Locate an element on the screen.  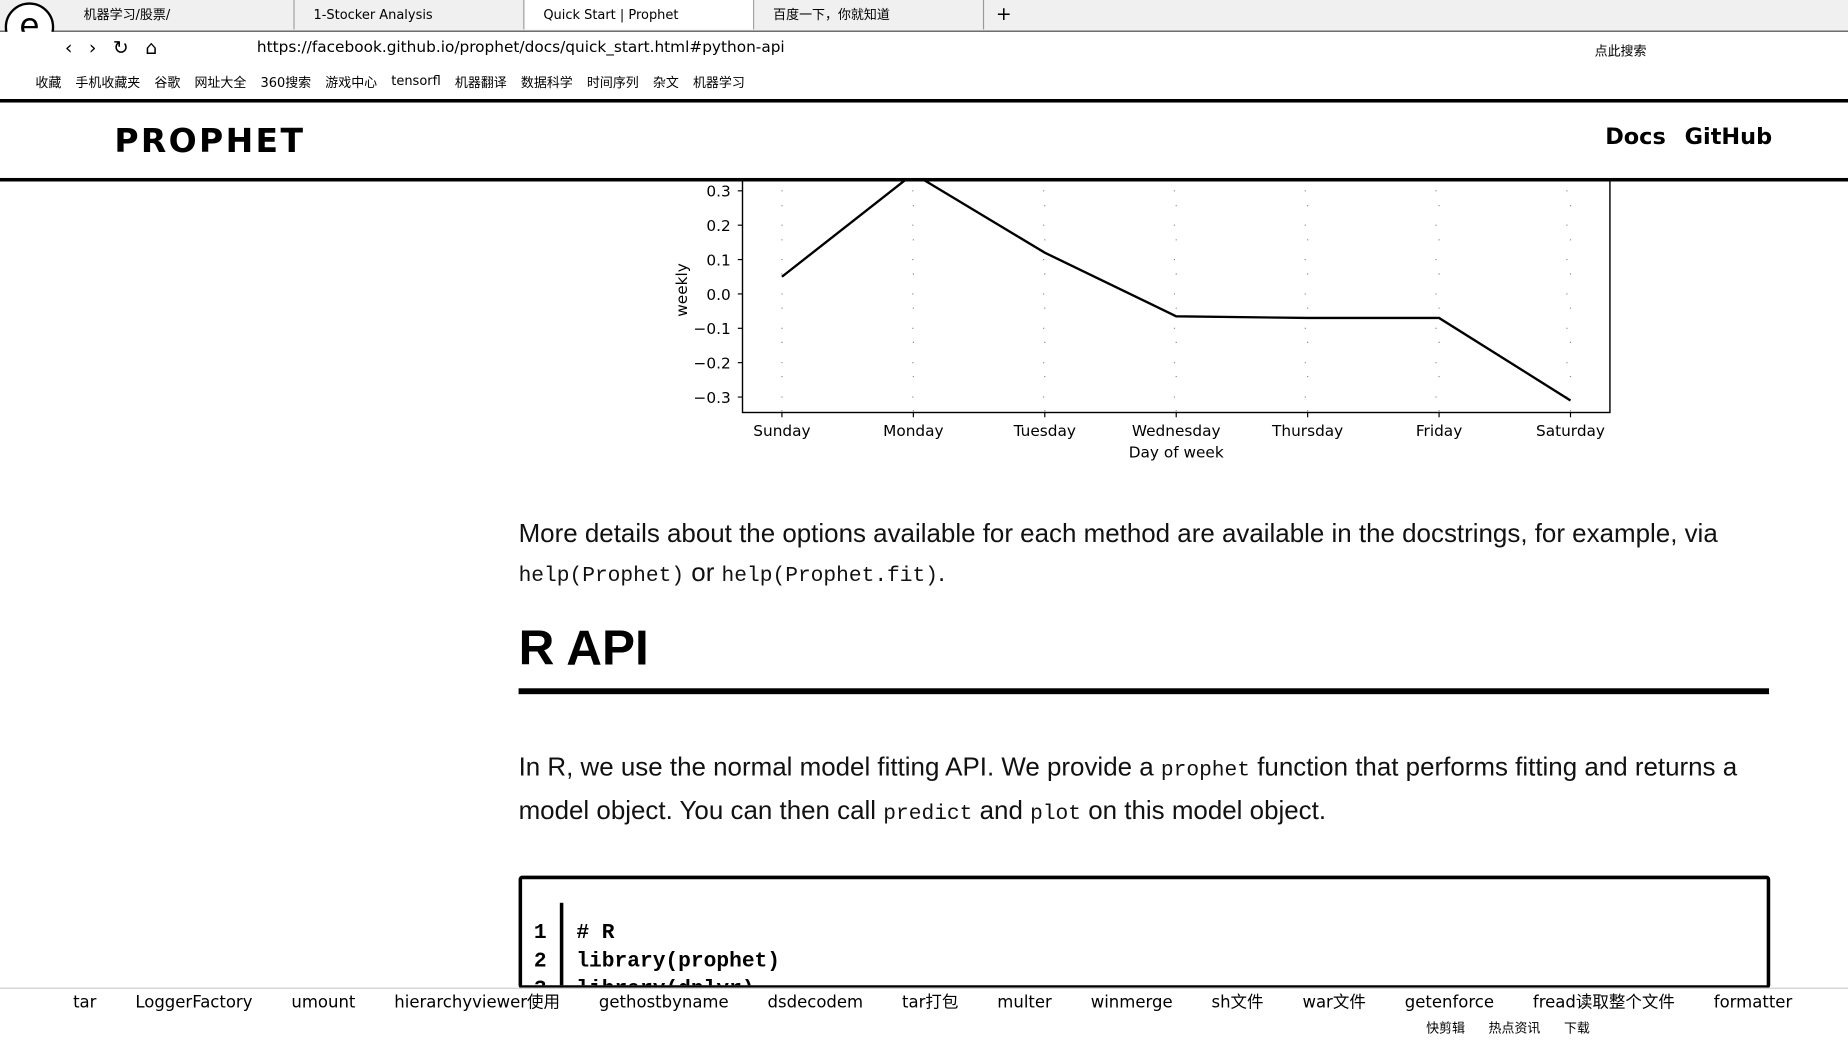
nav-buttons: ‹›↻⌂ is located at coordinates (119, 47).